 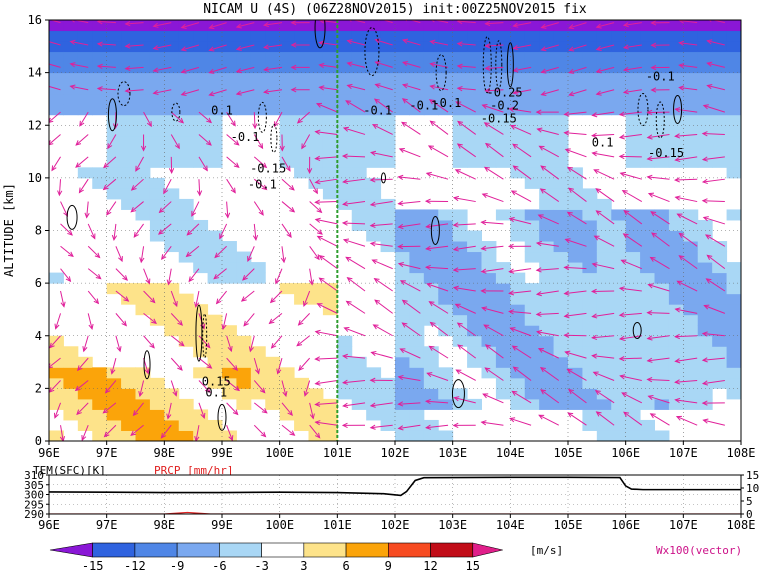 I want to click on surface-x-tick-label: 107E, so click(x=683, y=525).